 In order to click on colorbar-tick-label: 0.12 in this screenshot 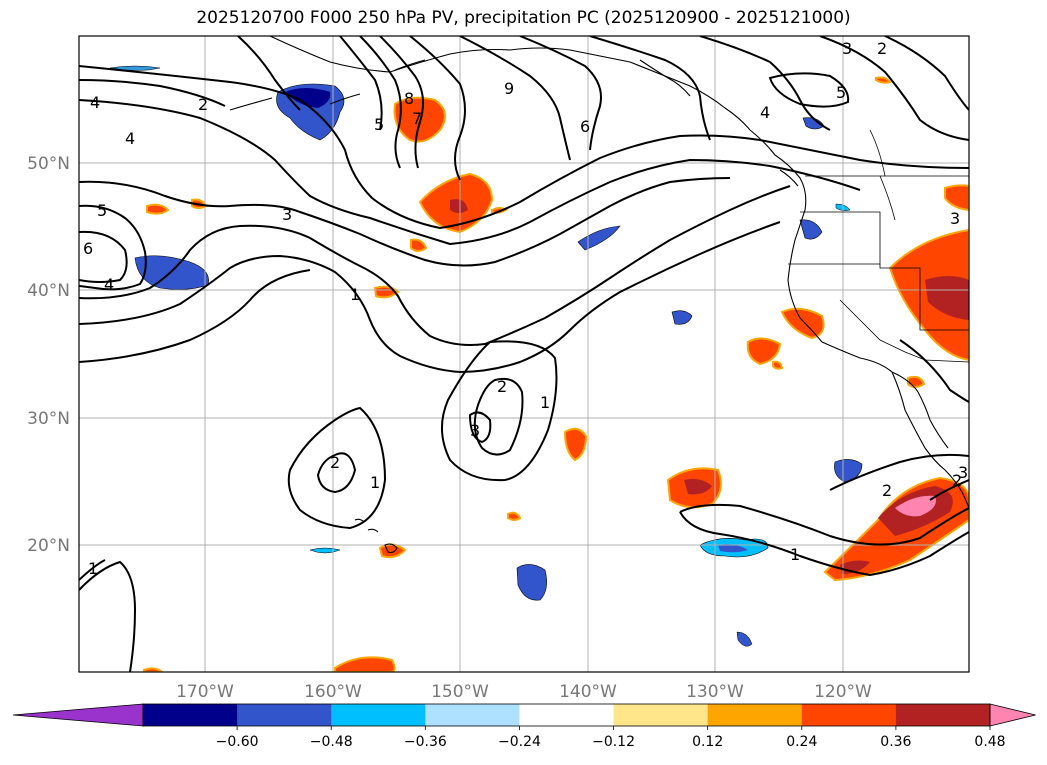, I will do `click(707, 742)`.